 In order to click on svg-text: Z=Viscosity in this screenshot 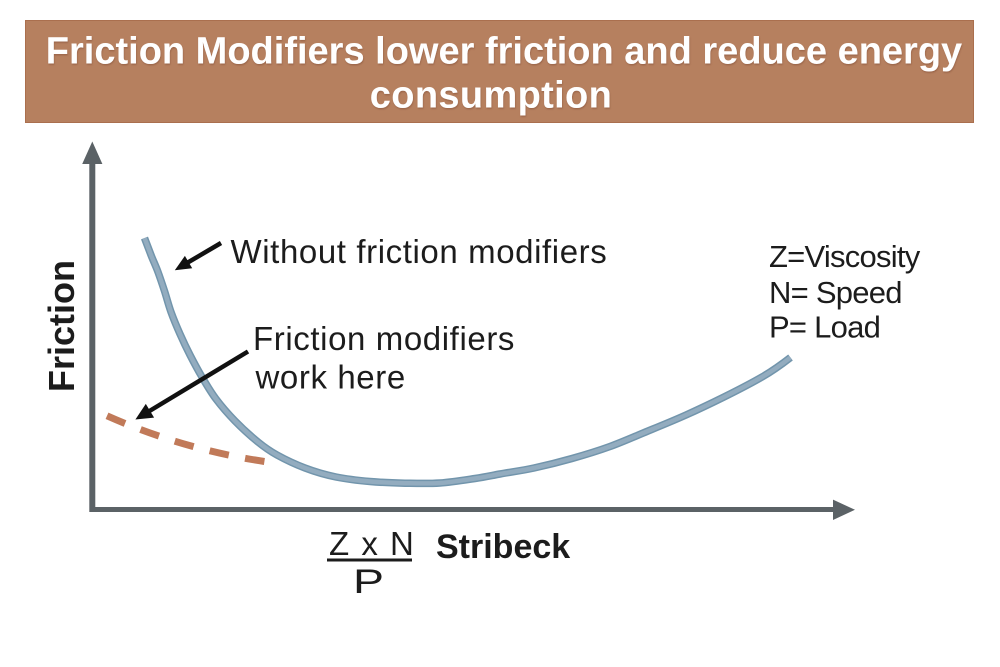, I will do `click(845, 256)`.